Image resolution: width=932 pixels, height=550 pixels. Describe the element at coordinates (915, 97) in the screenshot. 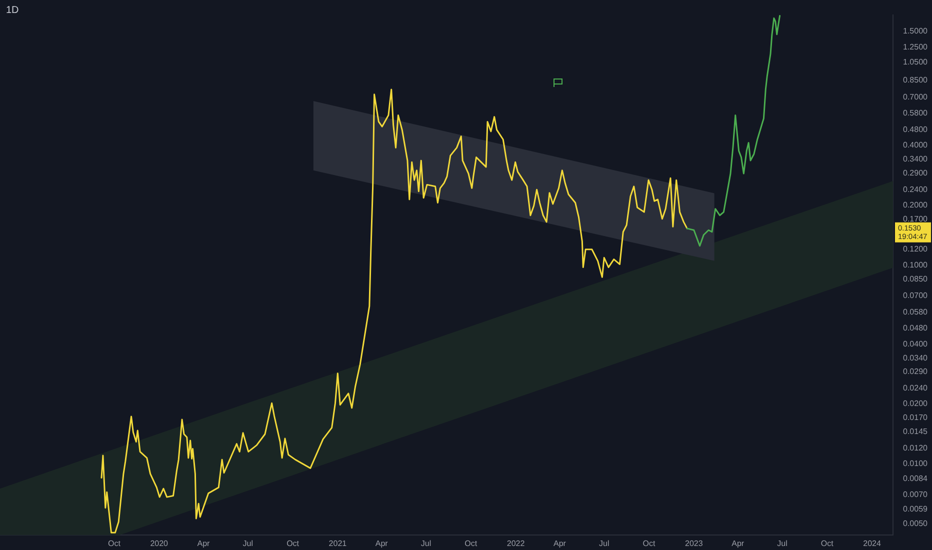

I see `y-tick-label: 0.7000` at that location.